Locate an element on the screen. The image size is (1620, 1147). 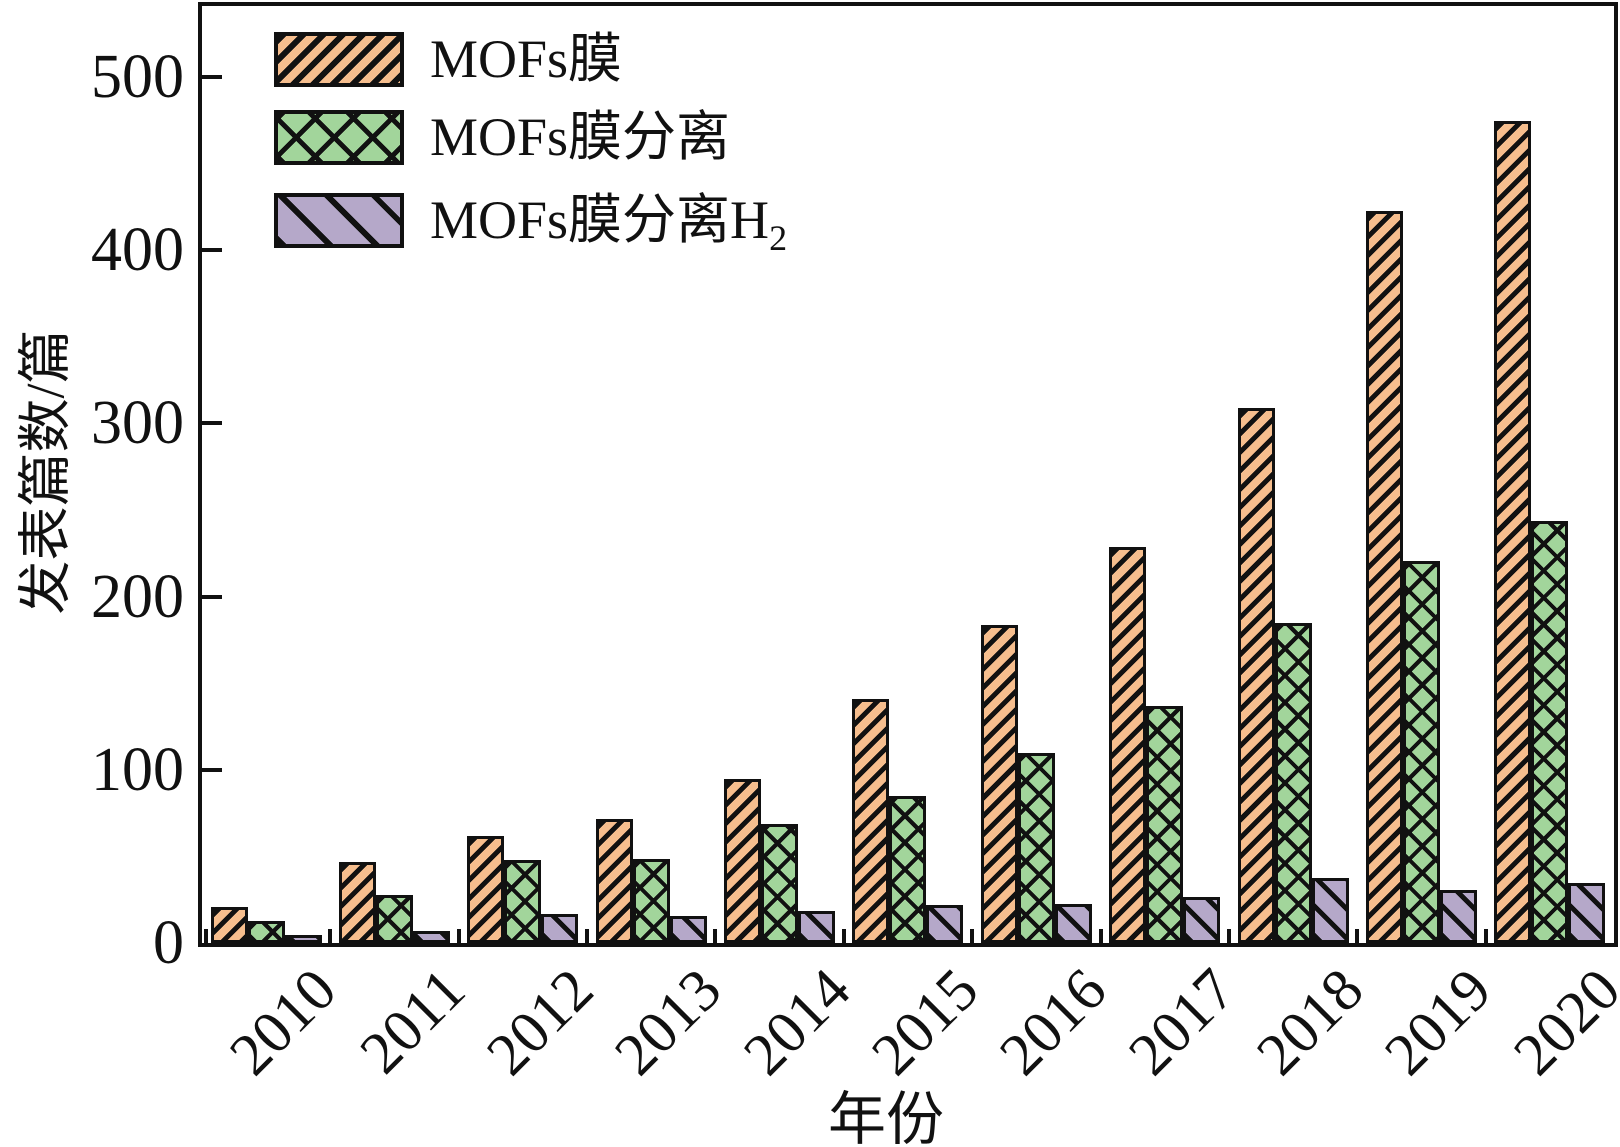
x-tick-label-2016: 2016 is located at coordinates (1053, 1021).